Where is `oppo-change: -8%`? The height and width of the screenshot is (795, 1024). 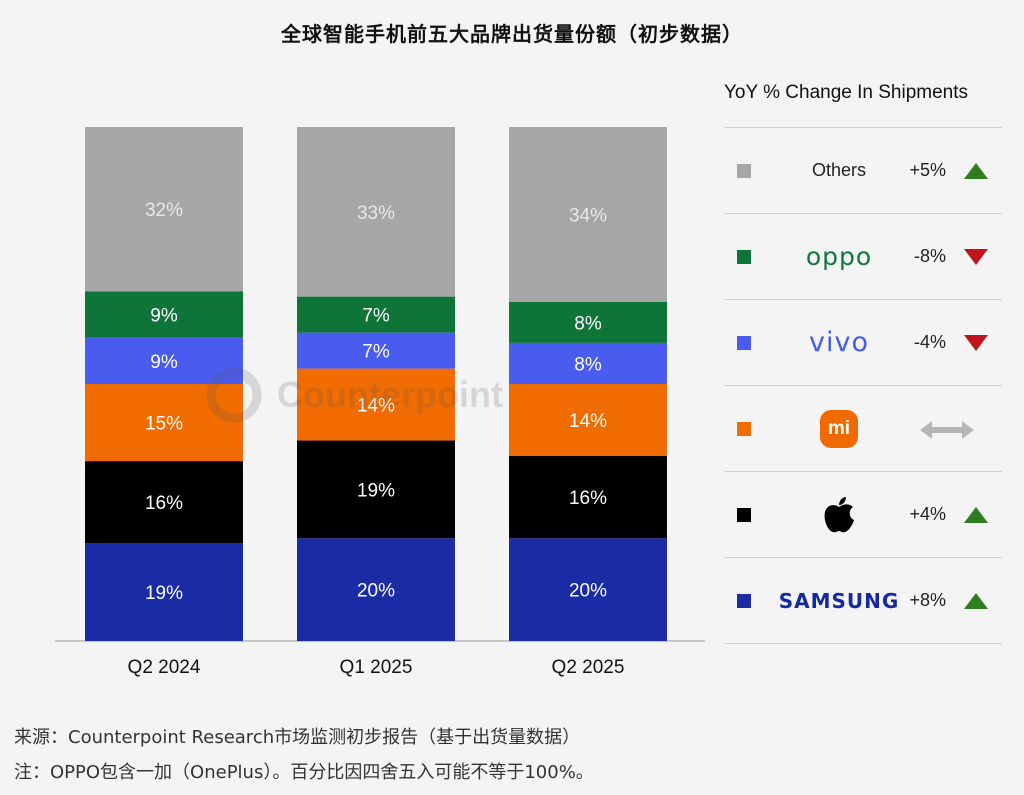
oppo-change: -8% is located at coordinates (929, 256).